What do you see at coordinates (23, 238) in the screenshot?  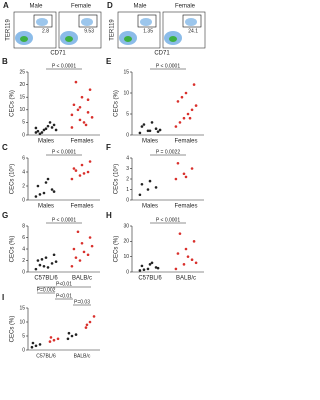 I see `y-tick-label: 6` at bounding box center [23, 238].